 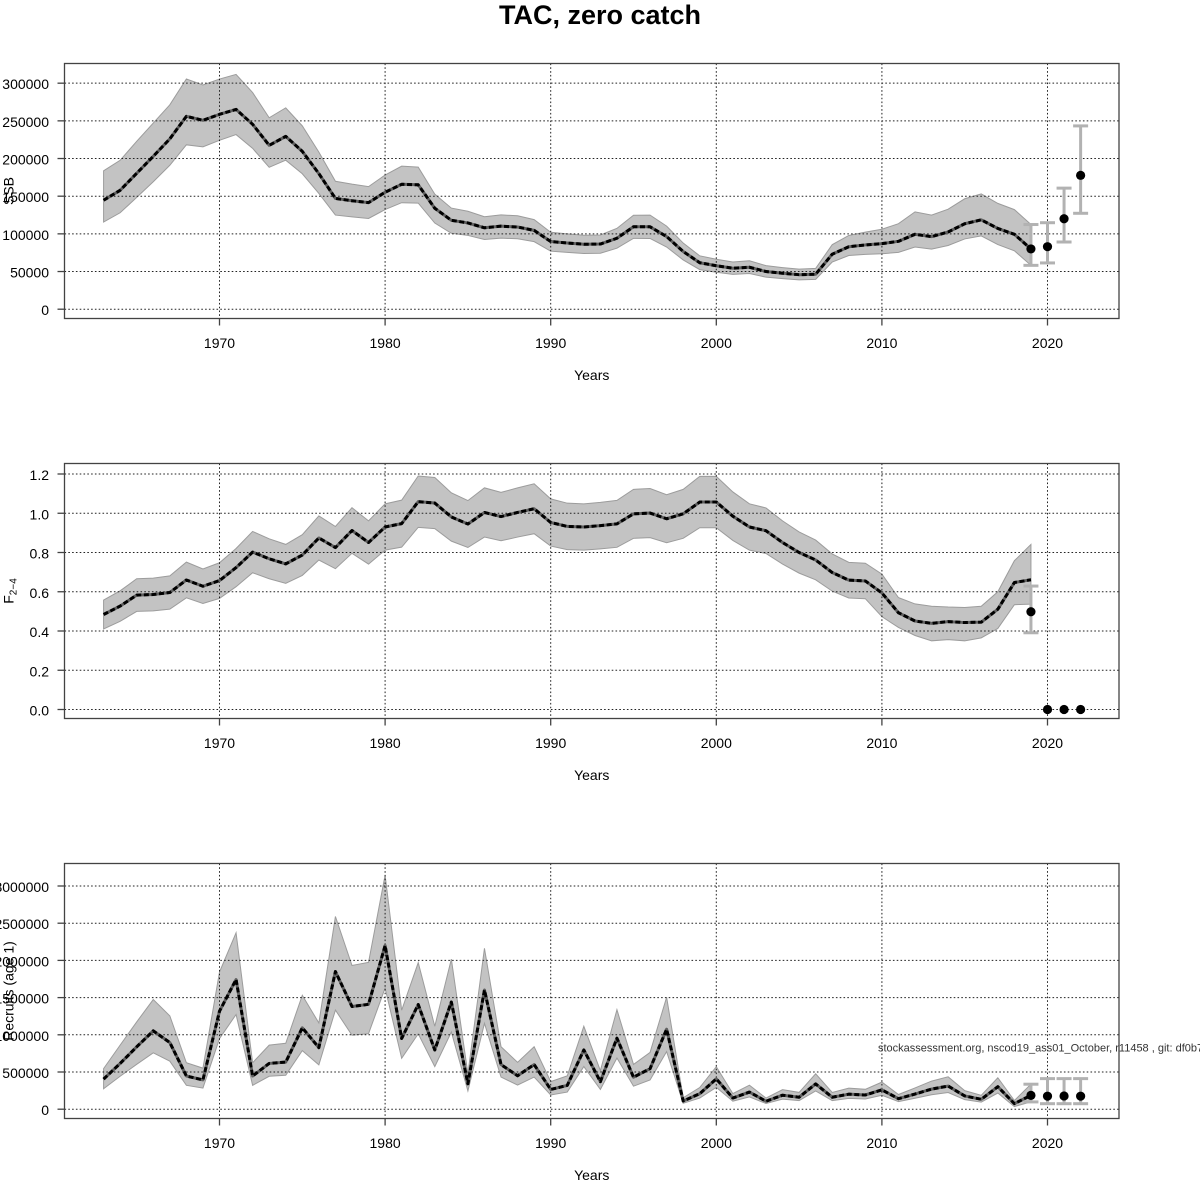 I want to click on svg-text: 150000, so click(x=25, y=197).